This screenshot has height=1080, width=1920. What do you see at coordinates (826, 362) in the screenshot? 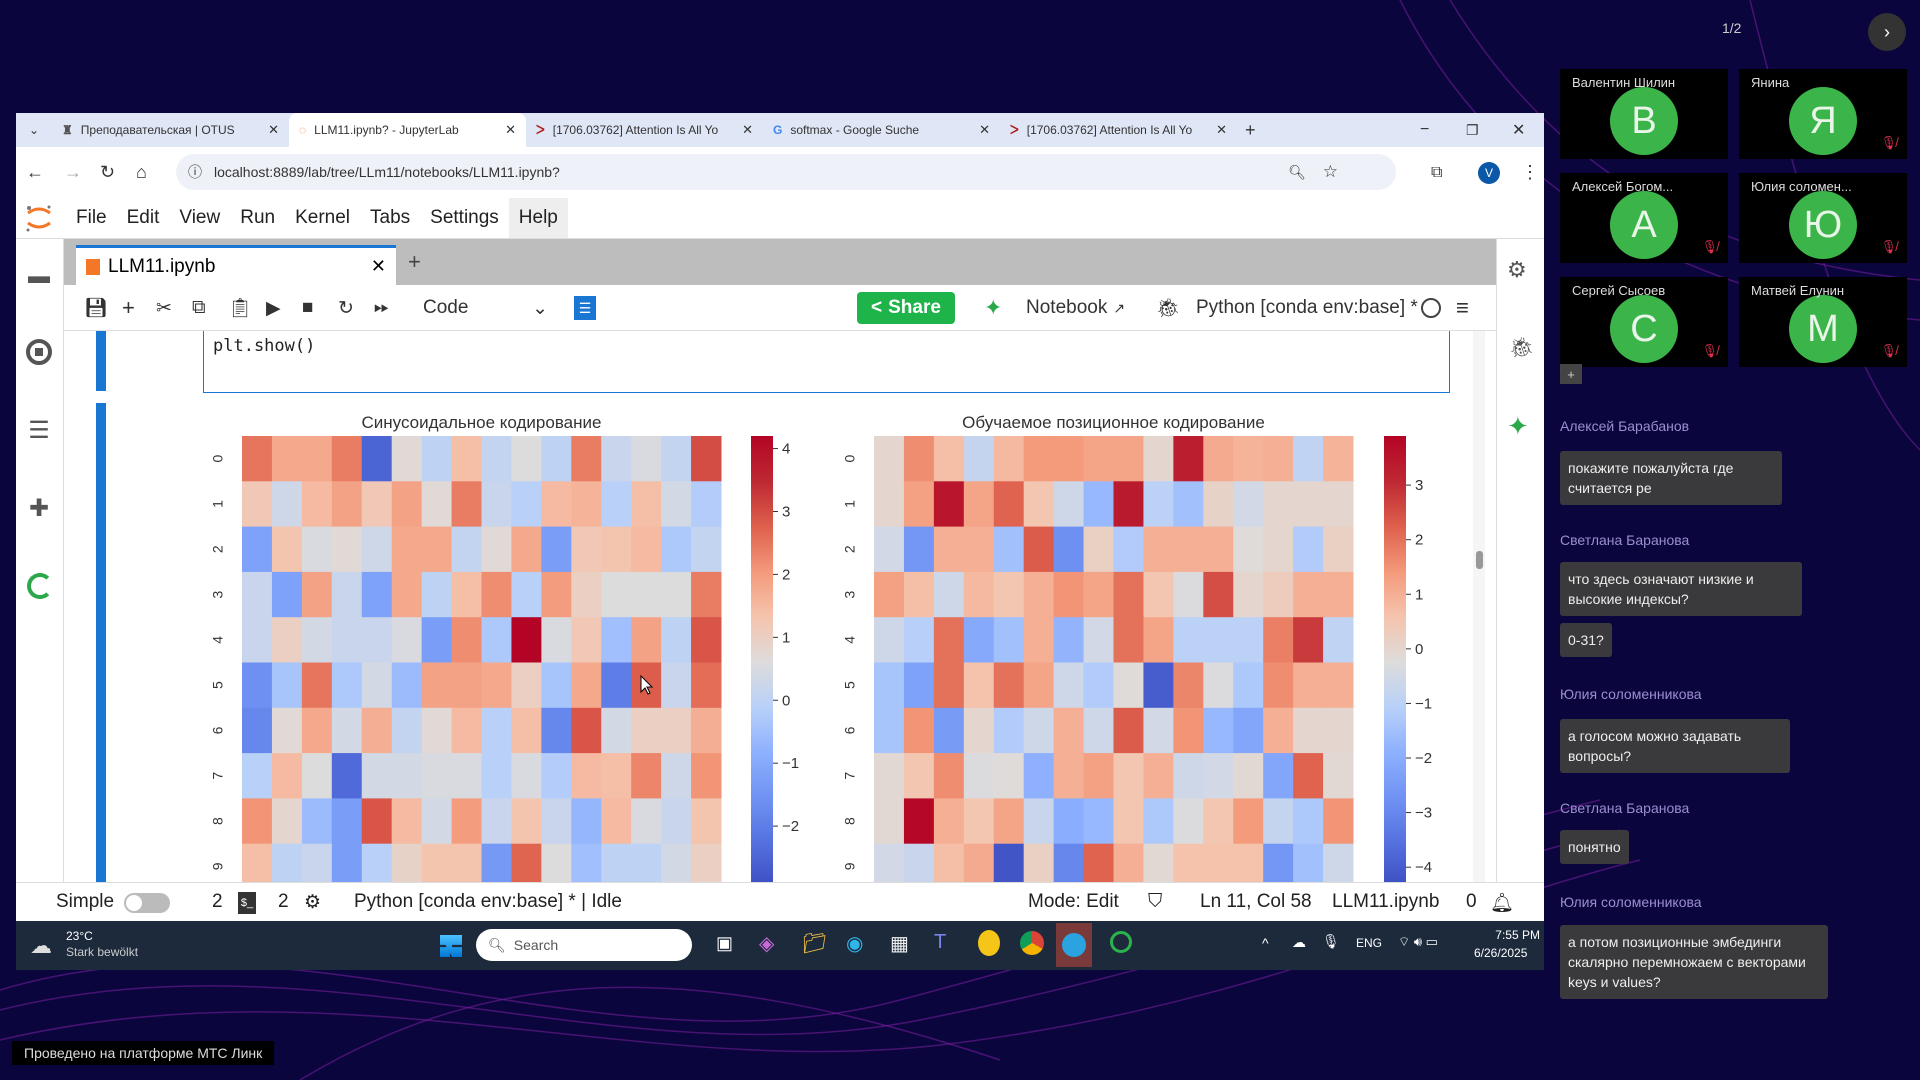
I see `code-cell-editor: plt.show()` at bounding box center [826, 362].